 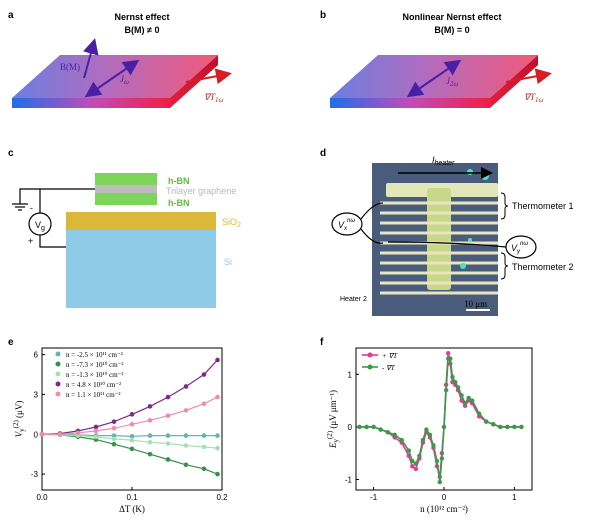 I want to click on electrodes, so click(x=439, y=248).